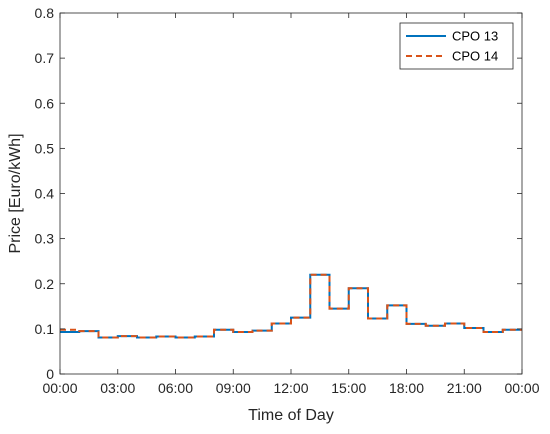  What do you see at coordinates (45, 13) in the screenshot?
I see `y-tick-label: 0.8` at bounding box center [45, 13].